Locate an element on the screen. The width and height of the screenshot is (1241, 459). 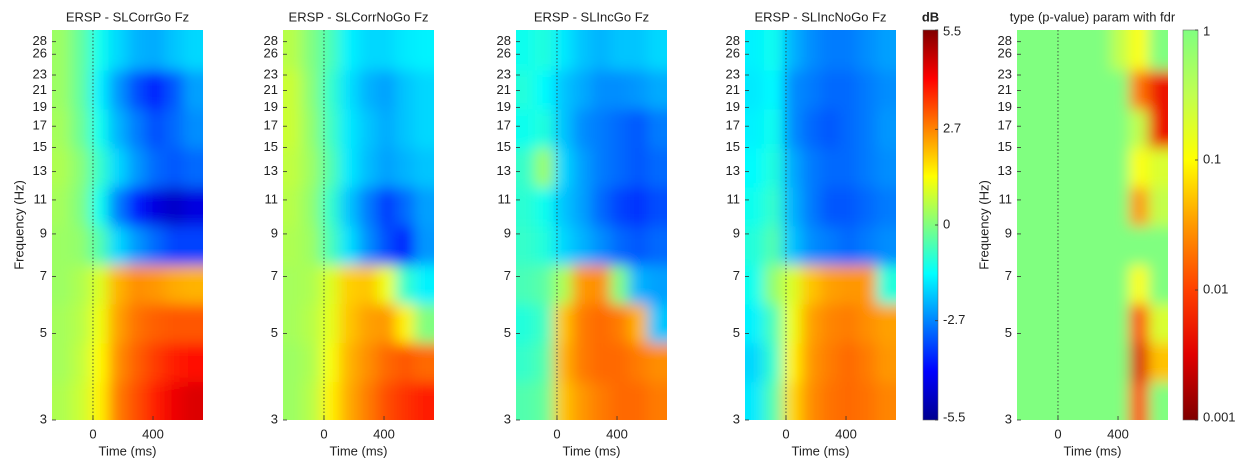
y-tick-label: 9 is located at coordinates (507, 232).